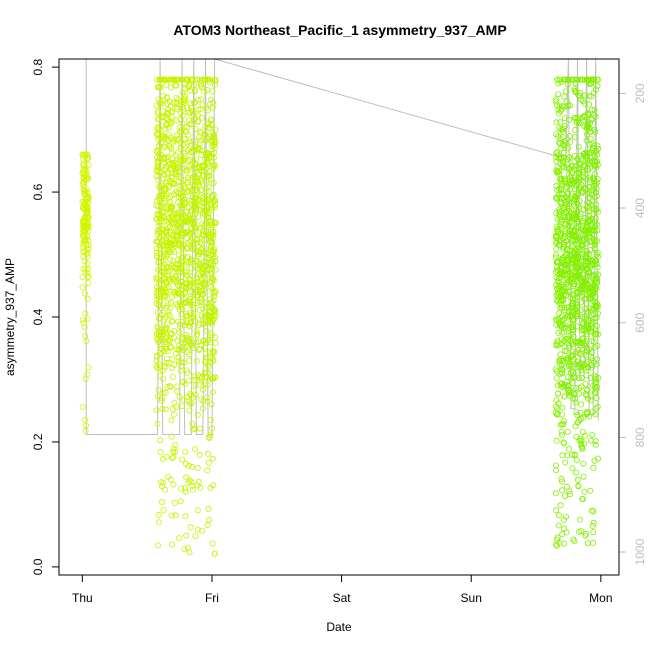  Describe the element at coordinates (640, 93) in the screenshot. I see `y2-tick-label: 200` at that location.